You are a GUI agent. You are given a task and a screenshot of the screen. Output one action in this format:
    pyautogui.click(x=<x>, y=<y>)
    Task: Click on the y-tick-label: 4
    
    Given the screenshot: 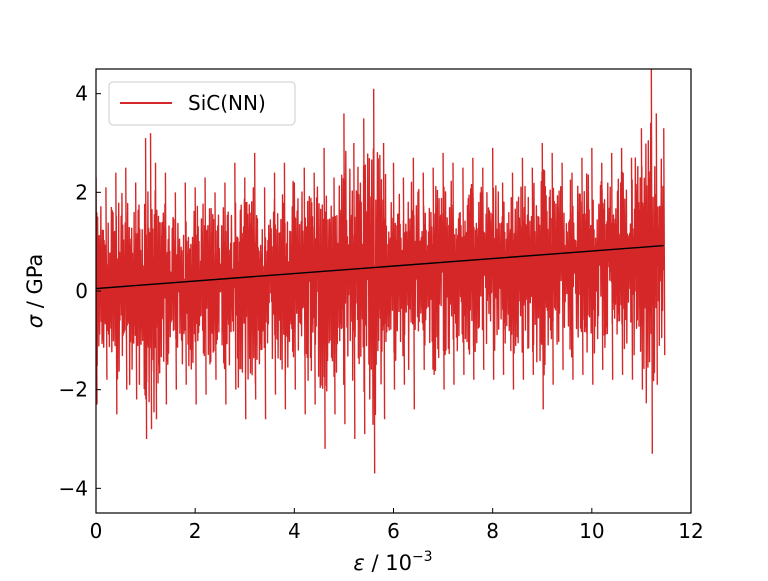 What is the action you would take?
    pyautogui.click(x=81, y=94)
    